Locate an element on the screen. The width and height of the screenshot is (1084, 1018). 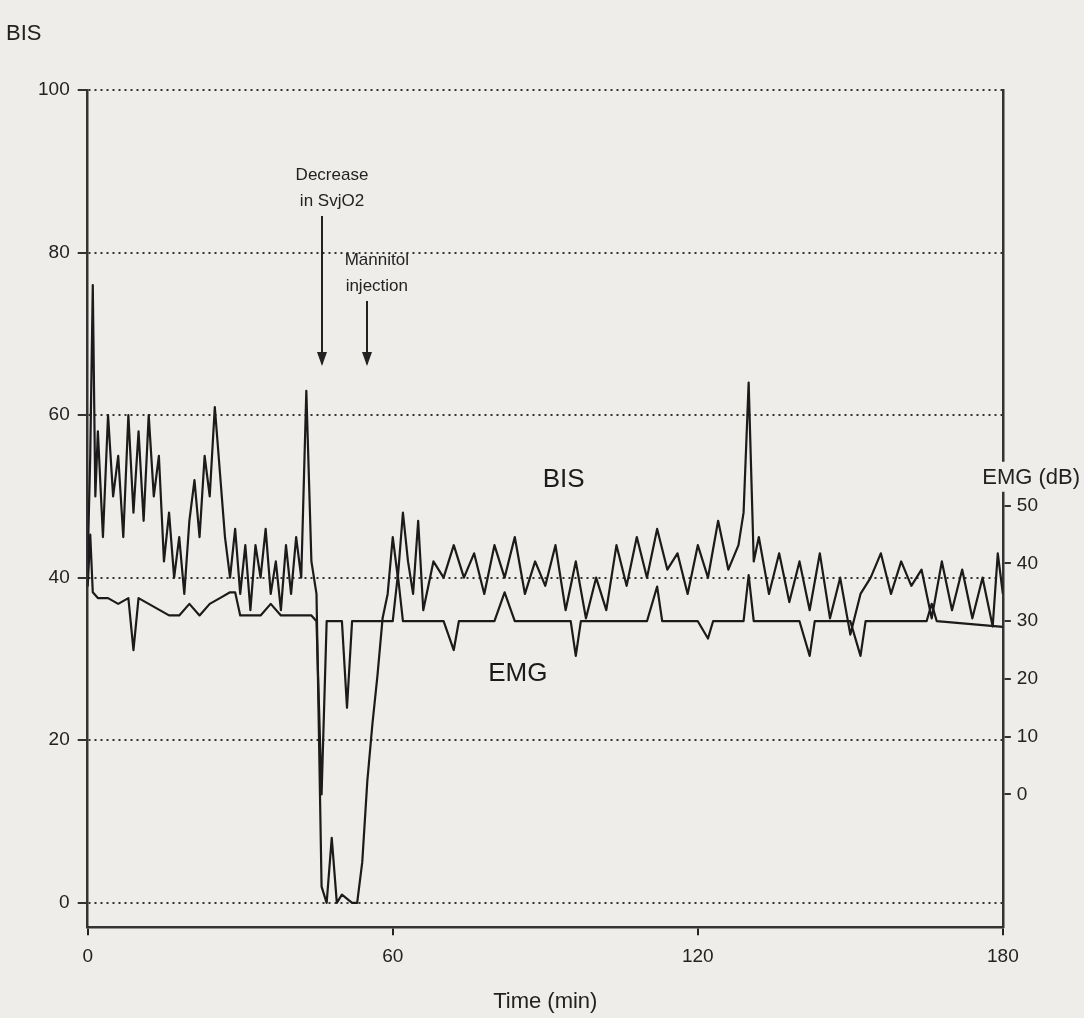
y2-tick-label: 20 is located at coordinates (1027, 678).